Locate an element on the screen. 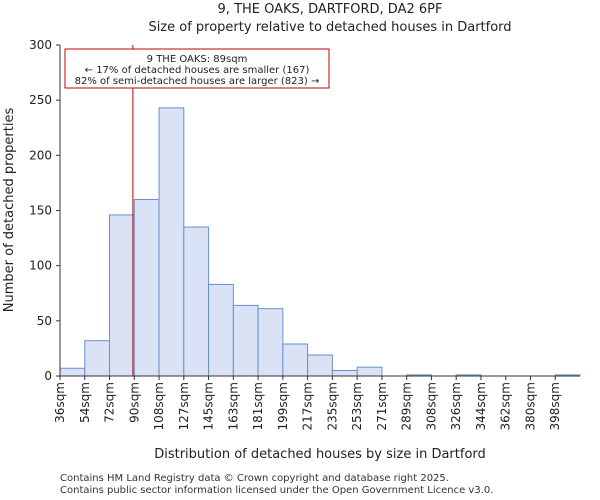 The height and width of the screenshot is (500, 600). chart-title: 9, THE OAKS, DARTFORD, DA2 6PF is located at coordinates (330, 9).